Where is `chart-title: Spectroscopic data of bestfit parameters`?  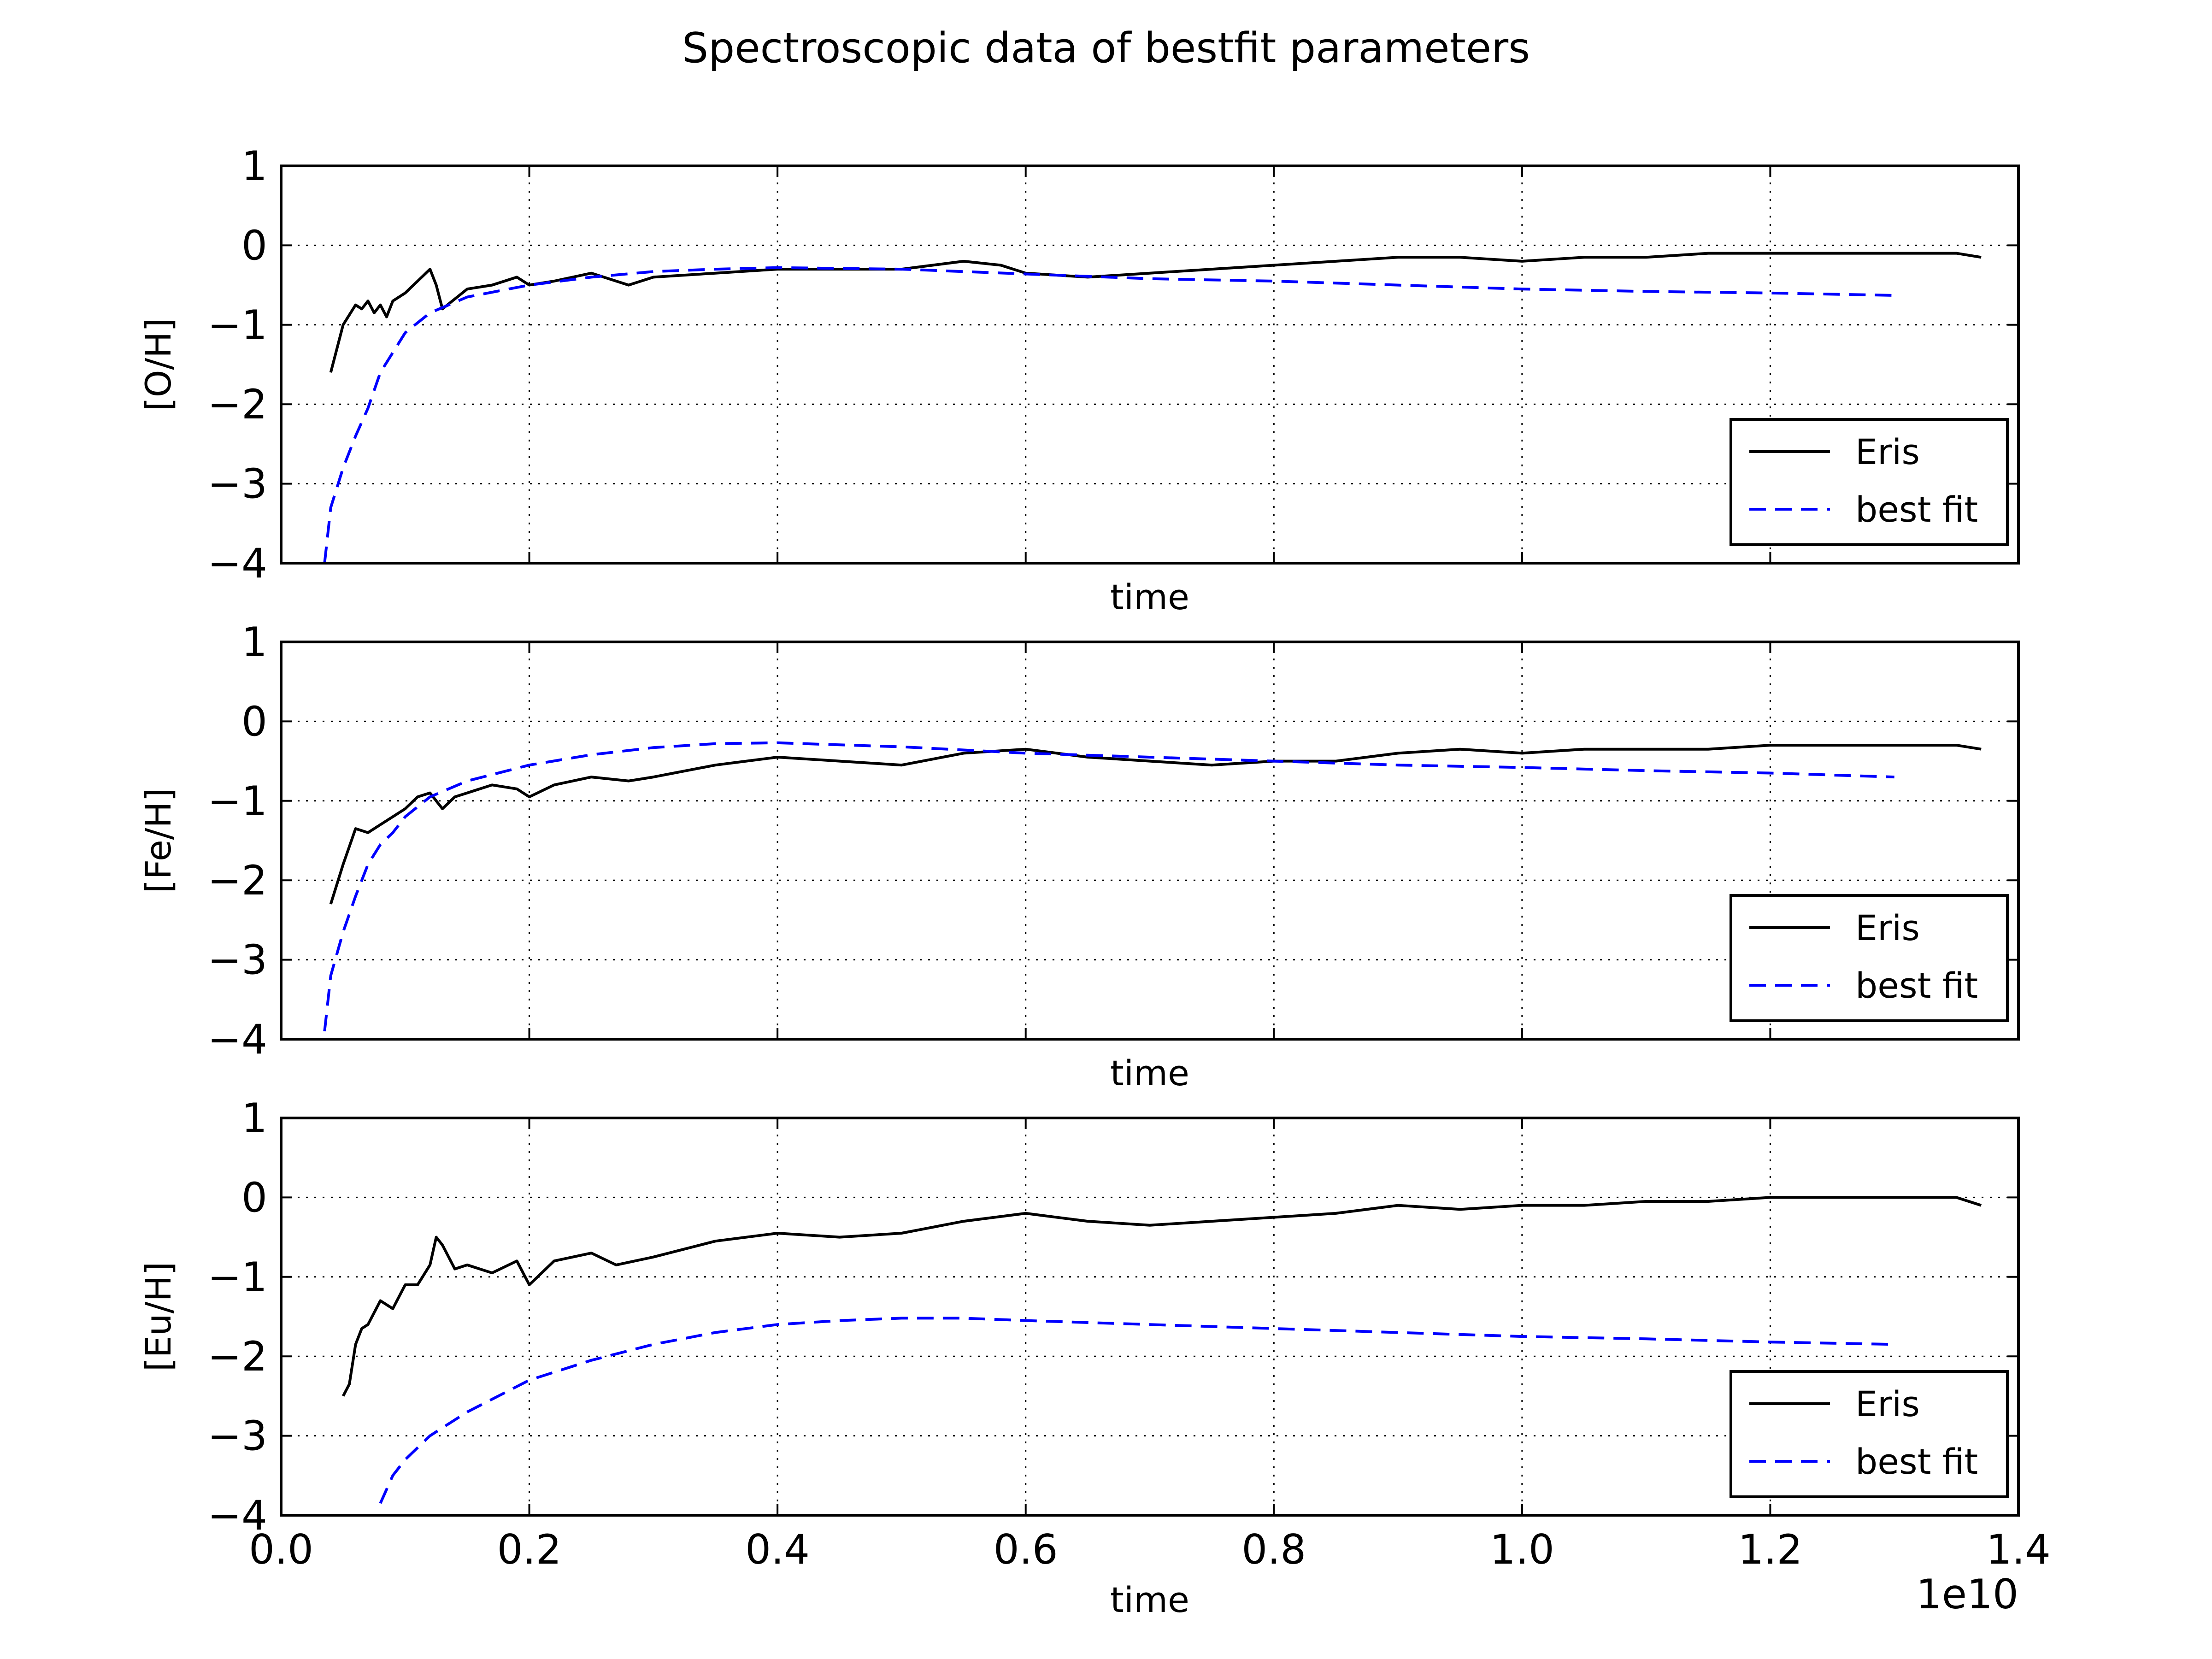
chart-title: Spectroscopic data of bestfit parameters is located at coordinates (1106, 48).